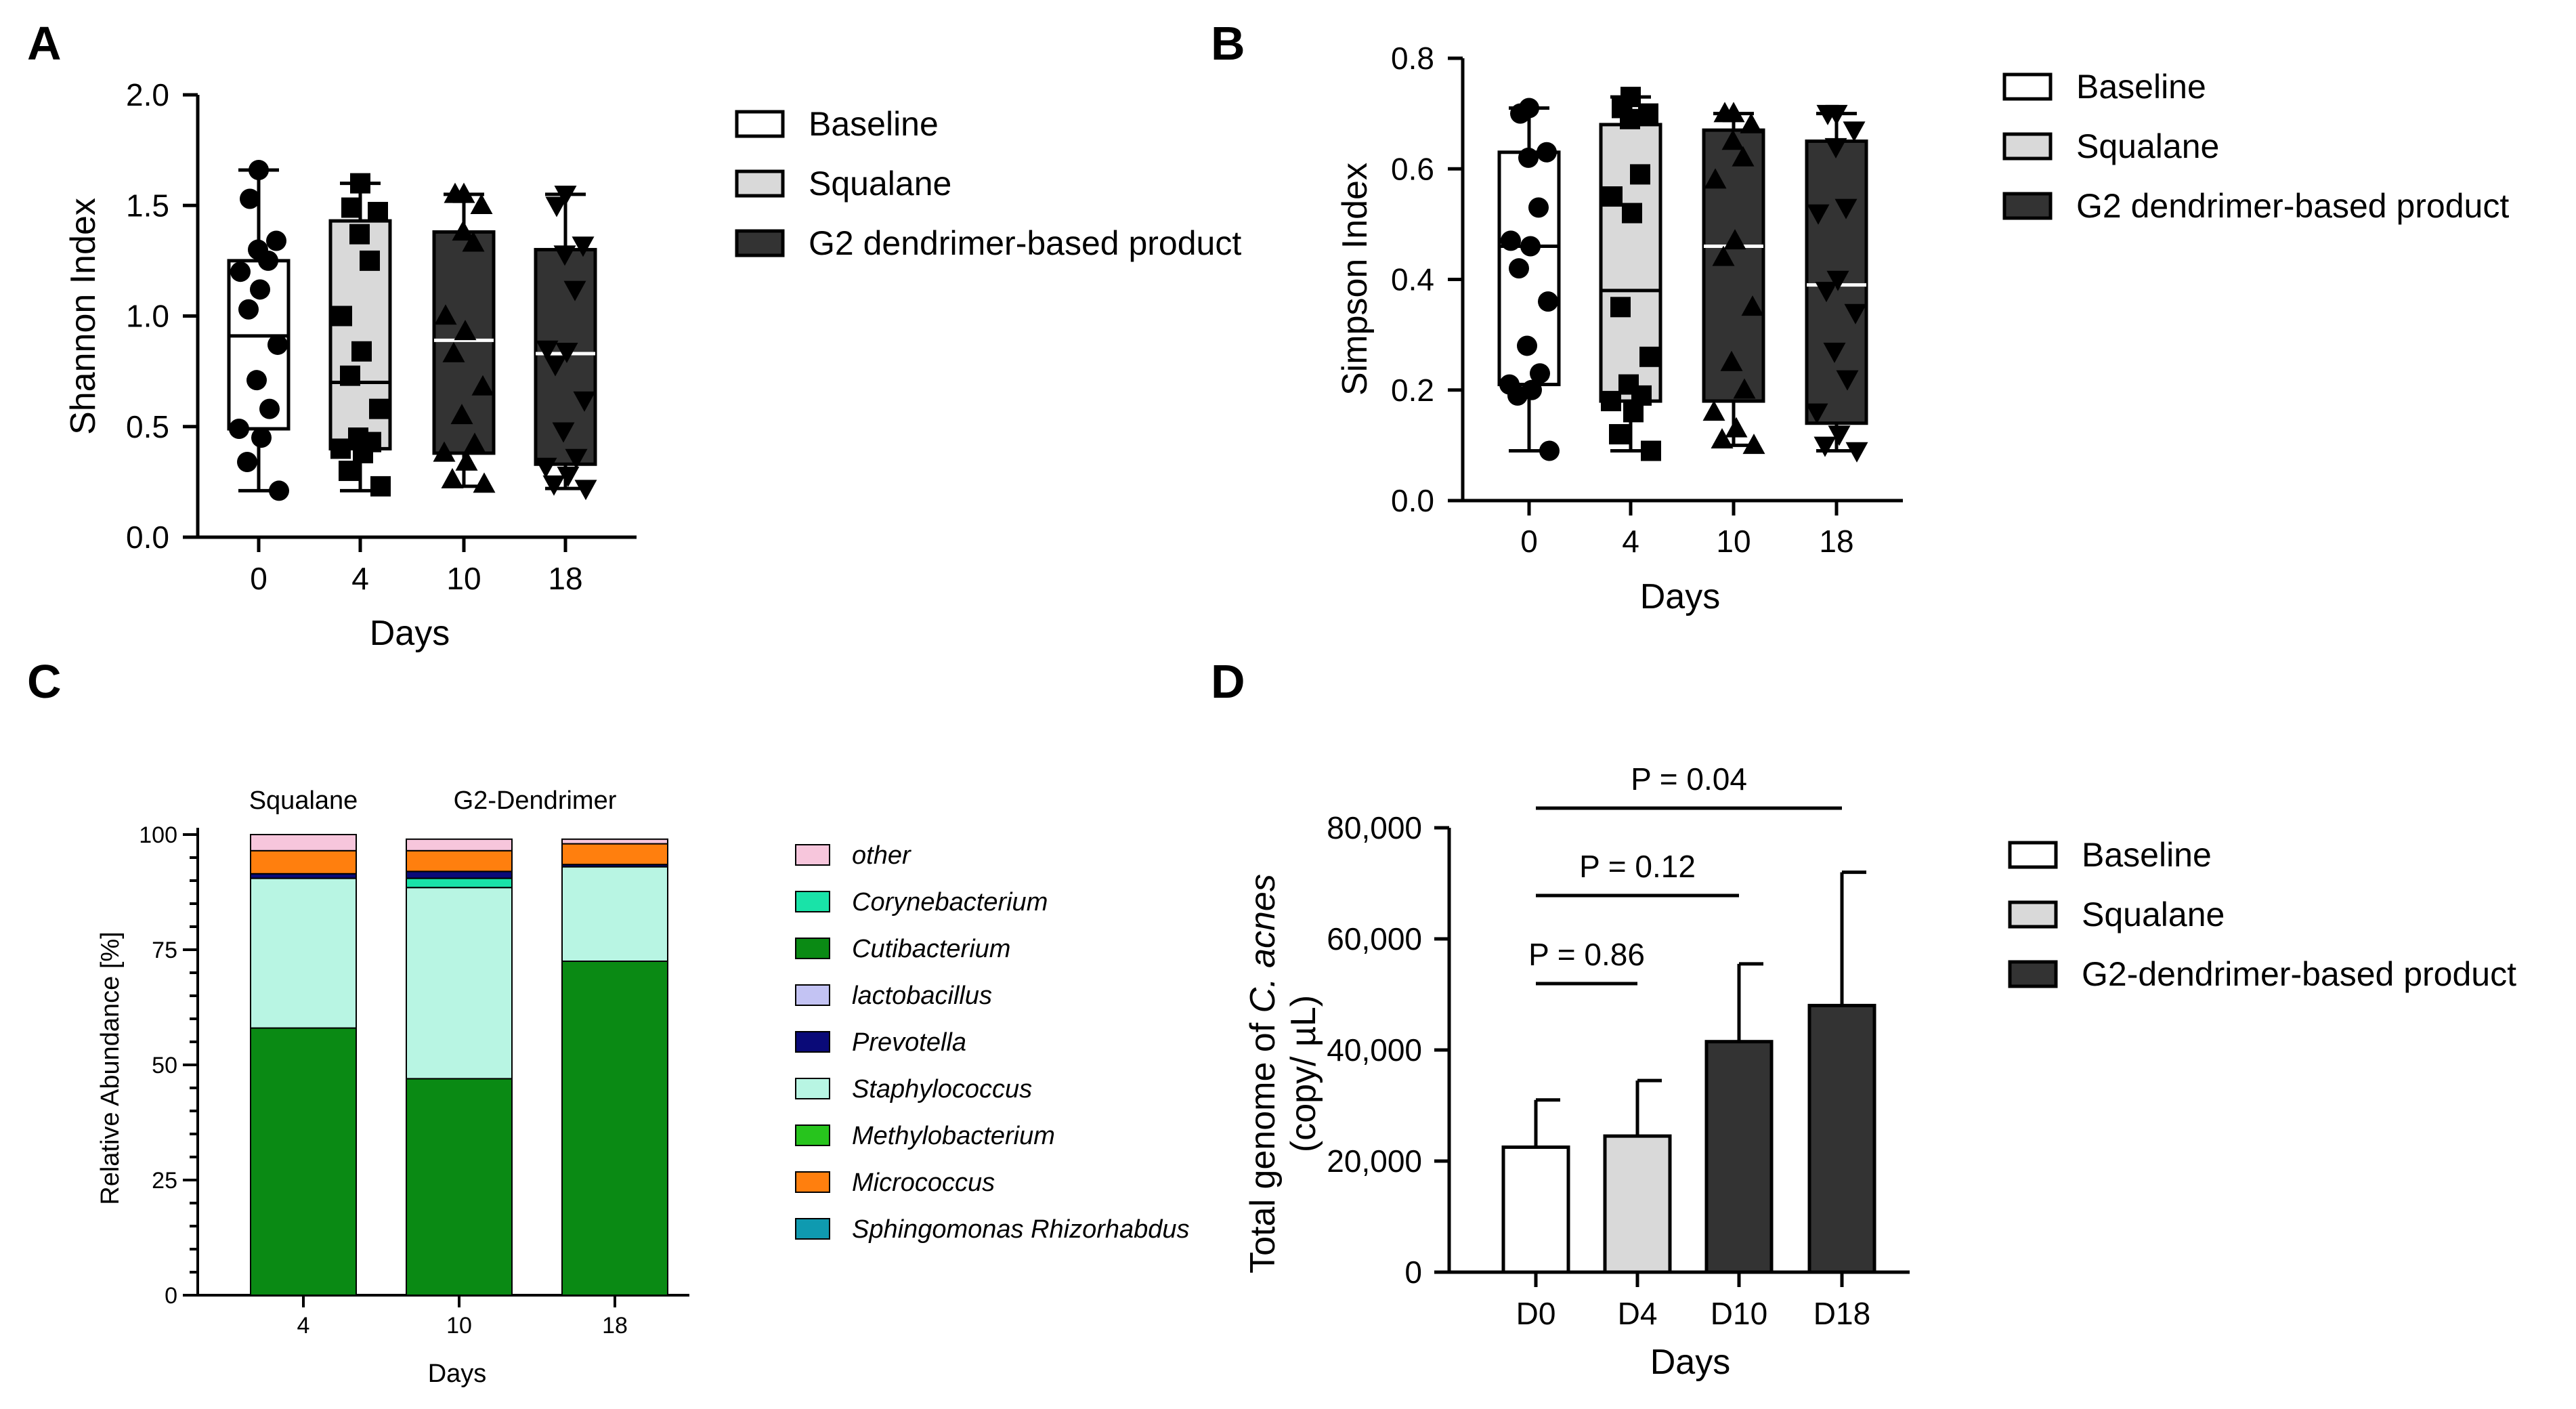 This screenshot has height=1409, width=2576. Describe the element at coordinates (1413, 1272) in the screenshot. I see `panel-d-y-tick-label: 0` at that location.